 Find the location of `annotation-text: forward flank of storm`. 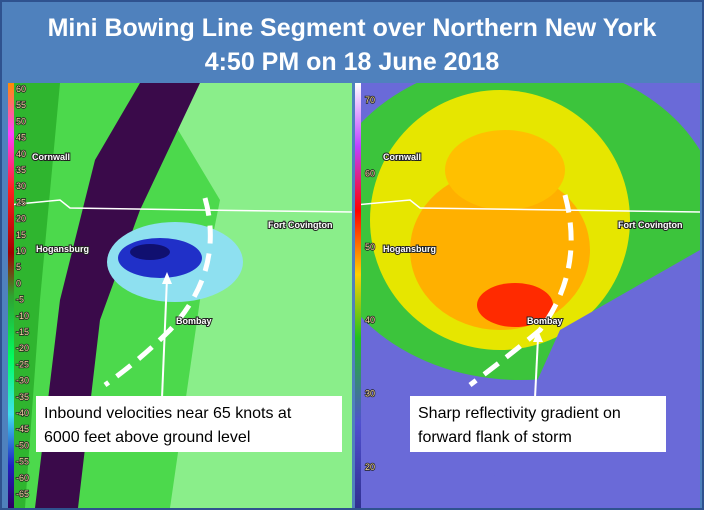

annotation-text: forward flank of storm is located at coordinates (495, 437).